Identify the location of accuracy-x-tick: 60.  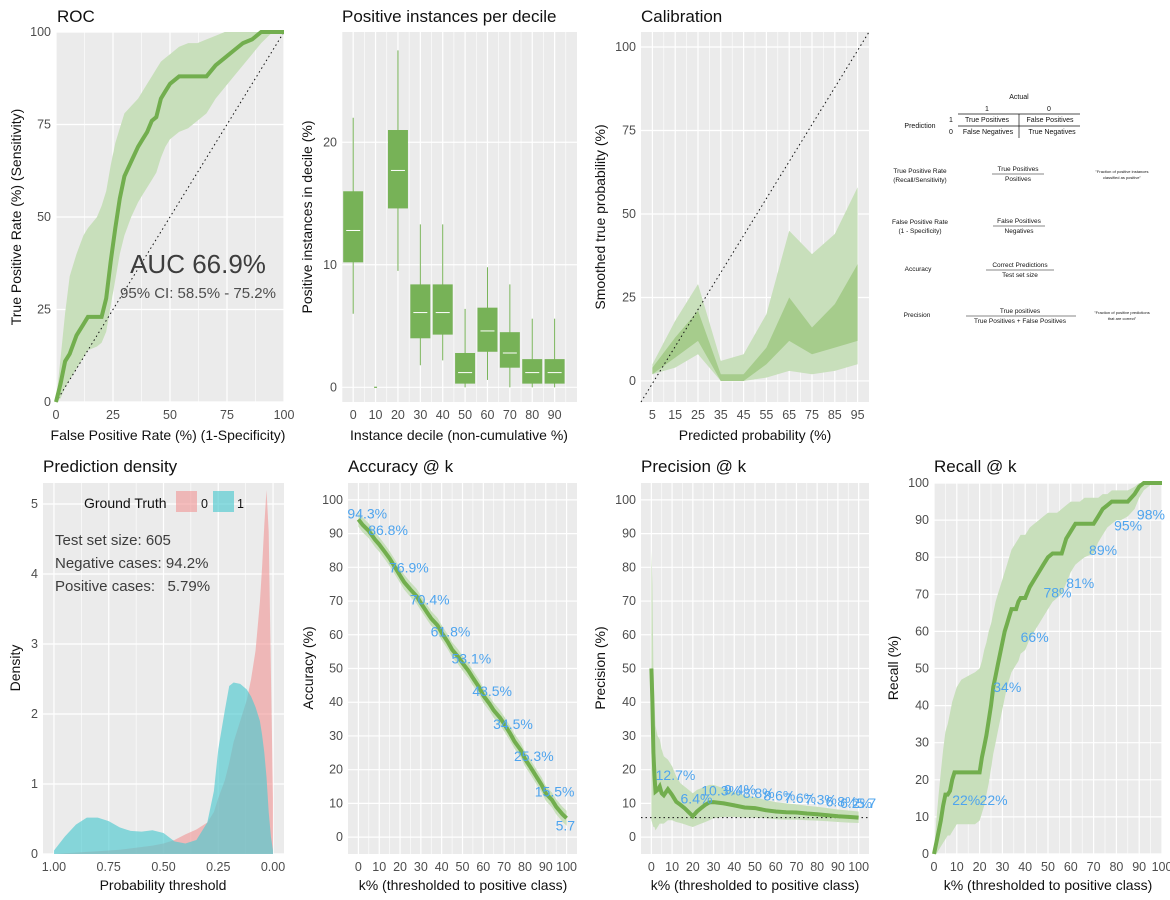
(483, 867).